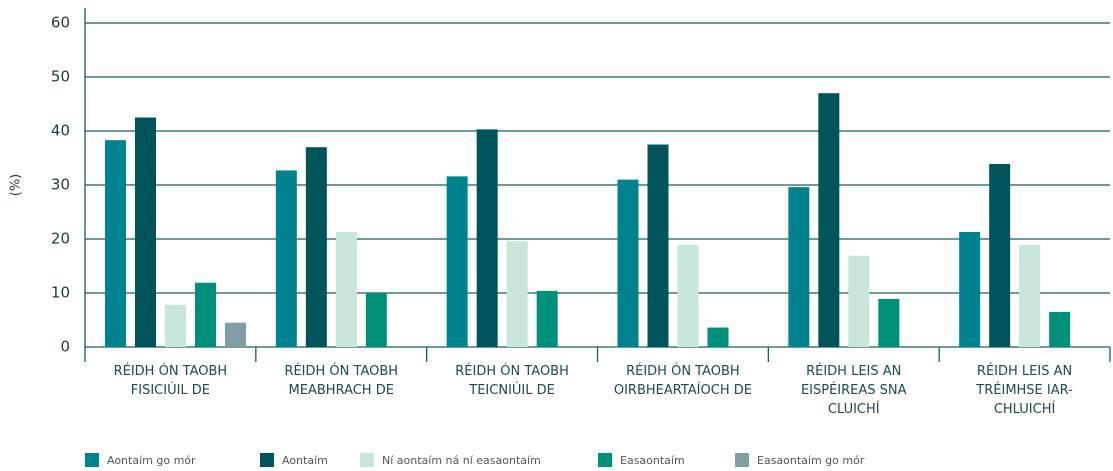 This screenshot has width=1113, height=471. What do you see at coordinates (60, 293) in the screenshot?
I see `y-tick-label: 10` at bounding box center [60, 293].